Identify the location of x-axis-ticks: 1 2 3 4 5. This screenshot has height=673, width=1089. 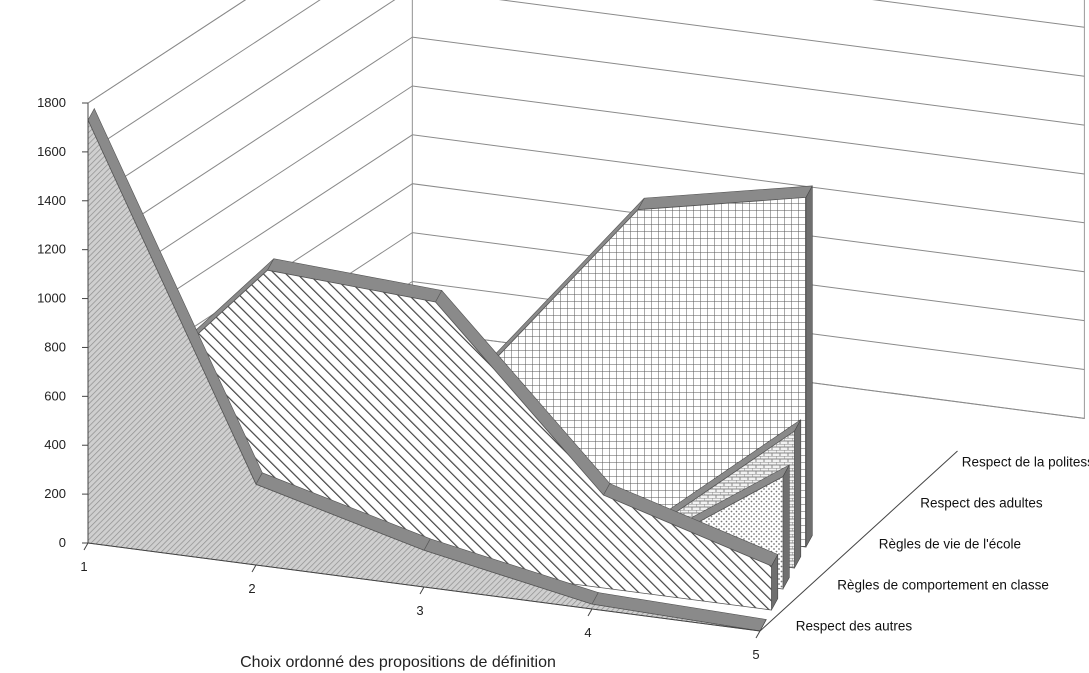
(420, 602).